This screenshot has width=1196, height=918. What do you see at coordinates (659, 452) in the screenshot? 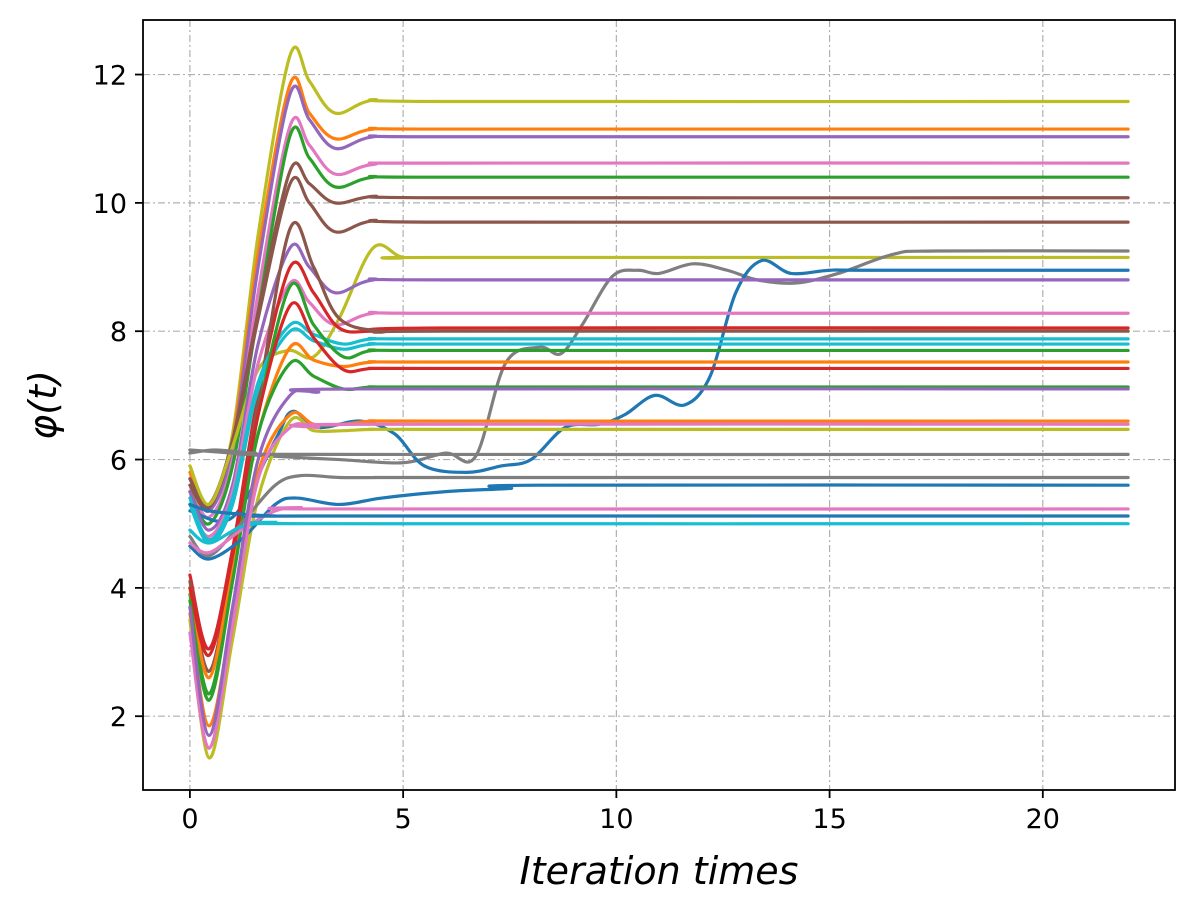
I see `series-line-s23` at bounding box center [659, 452].